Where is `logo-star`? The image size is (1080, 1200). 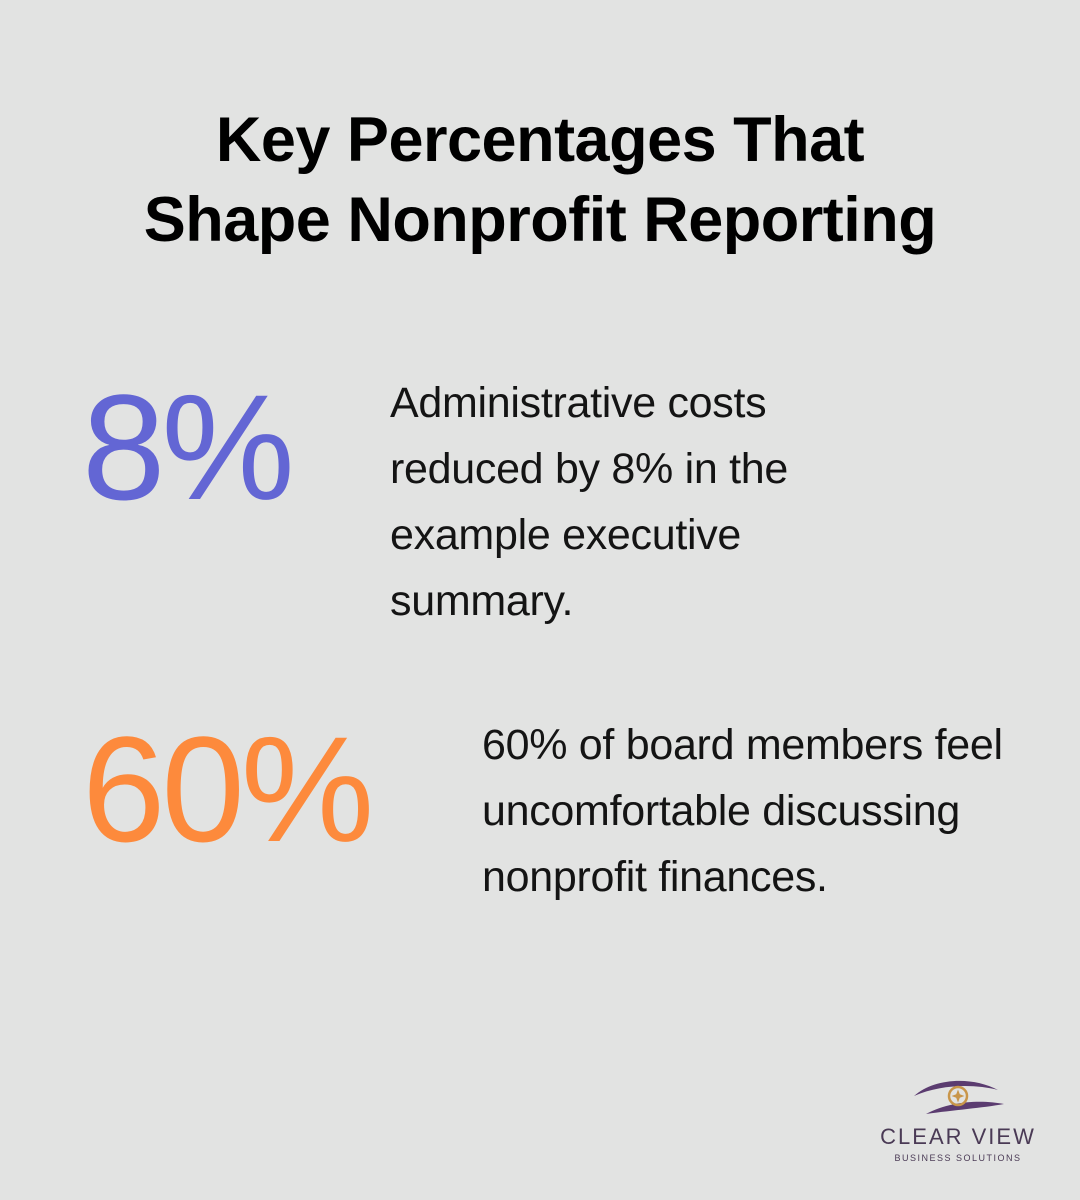 logo-star is located at coordinates (958, 1096).